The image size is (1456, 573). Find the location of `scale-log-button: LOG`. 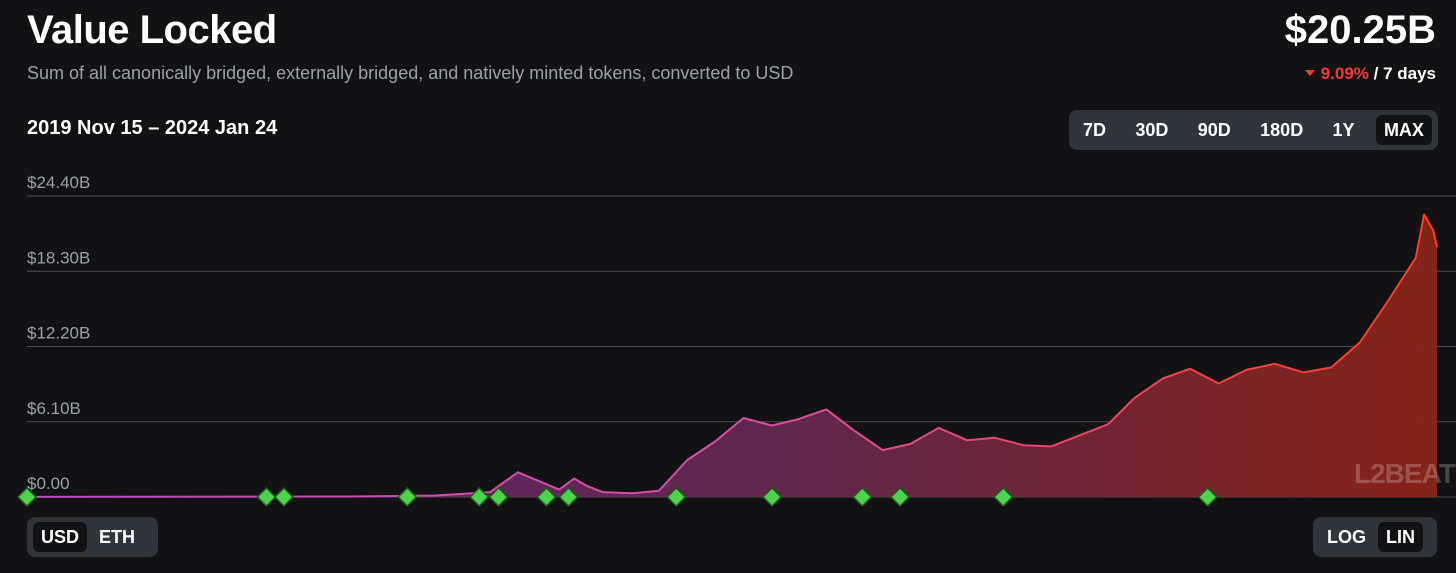

scale-log-button: LOG is located at coordinates (1346, 537).